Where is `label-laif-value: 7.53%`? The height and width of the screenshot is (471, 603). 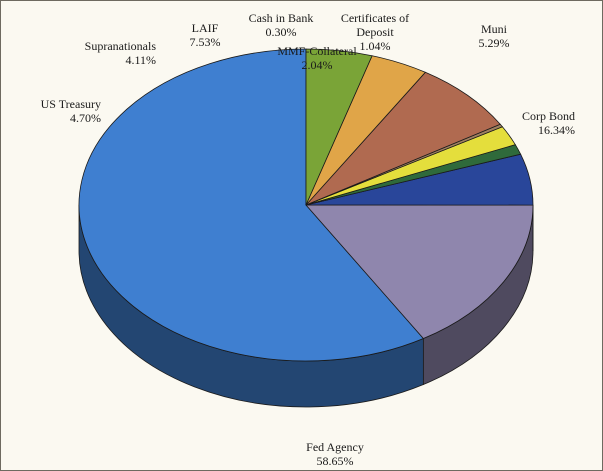 label-laif-value: 7.53% is located at coordinates (205, 42).